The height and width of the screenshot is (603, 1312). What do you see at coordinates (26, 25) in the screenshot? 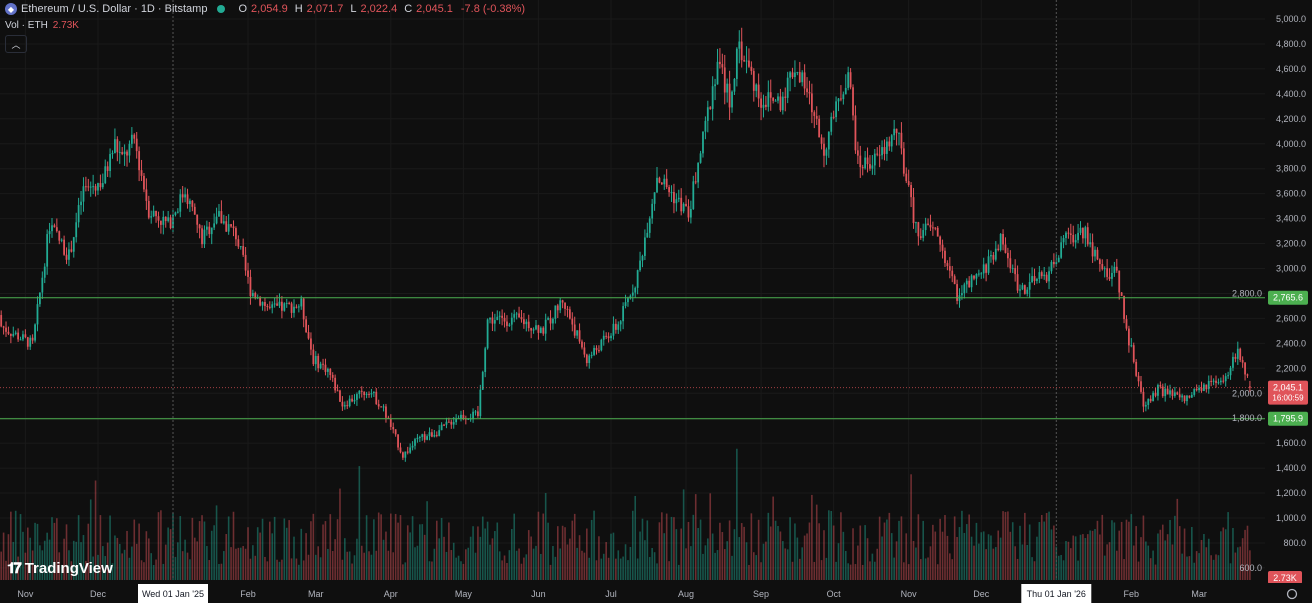
I see `volume-label: Vol · ETH` at bounding box center [26, 25].